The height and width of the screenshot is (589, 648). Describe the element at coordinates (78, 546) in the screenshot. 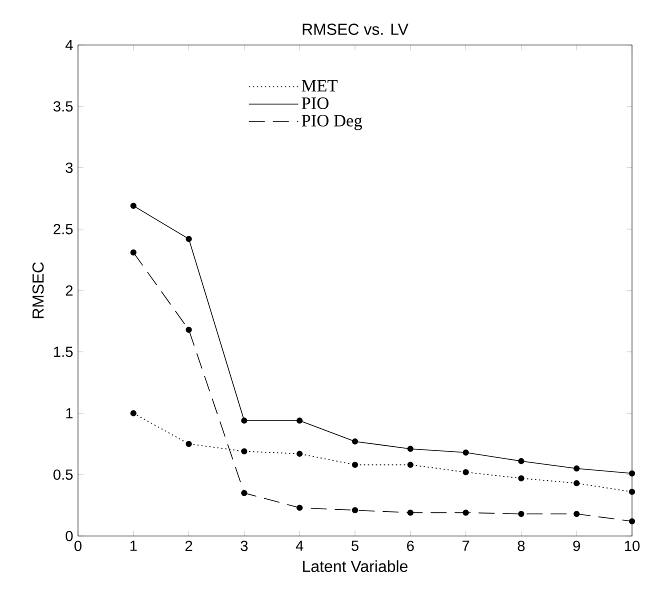

I see `x-tick-label: 0` at that location.